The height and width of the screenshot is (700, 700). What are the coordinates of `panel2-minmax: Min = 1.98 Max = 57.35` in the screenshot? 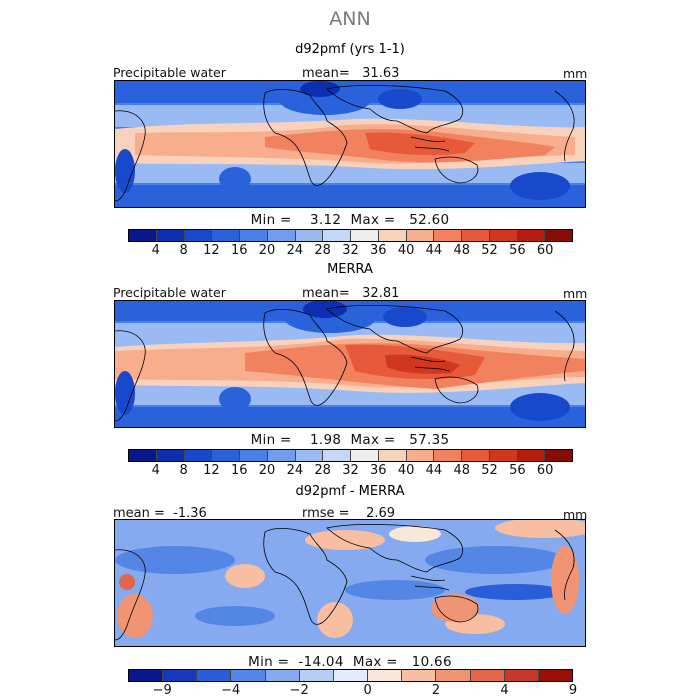 It's located at (350, 440).